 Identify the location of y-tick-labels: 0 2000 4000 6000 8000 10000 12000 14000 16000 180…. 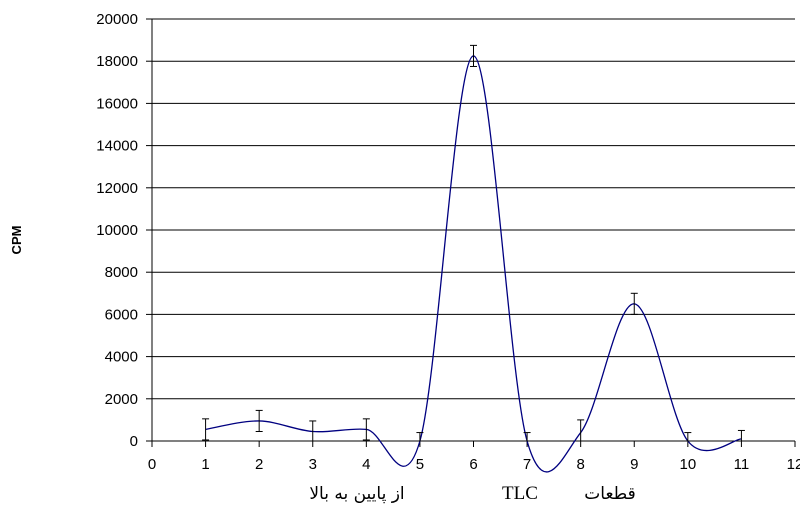
(117, 230).